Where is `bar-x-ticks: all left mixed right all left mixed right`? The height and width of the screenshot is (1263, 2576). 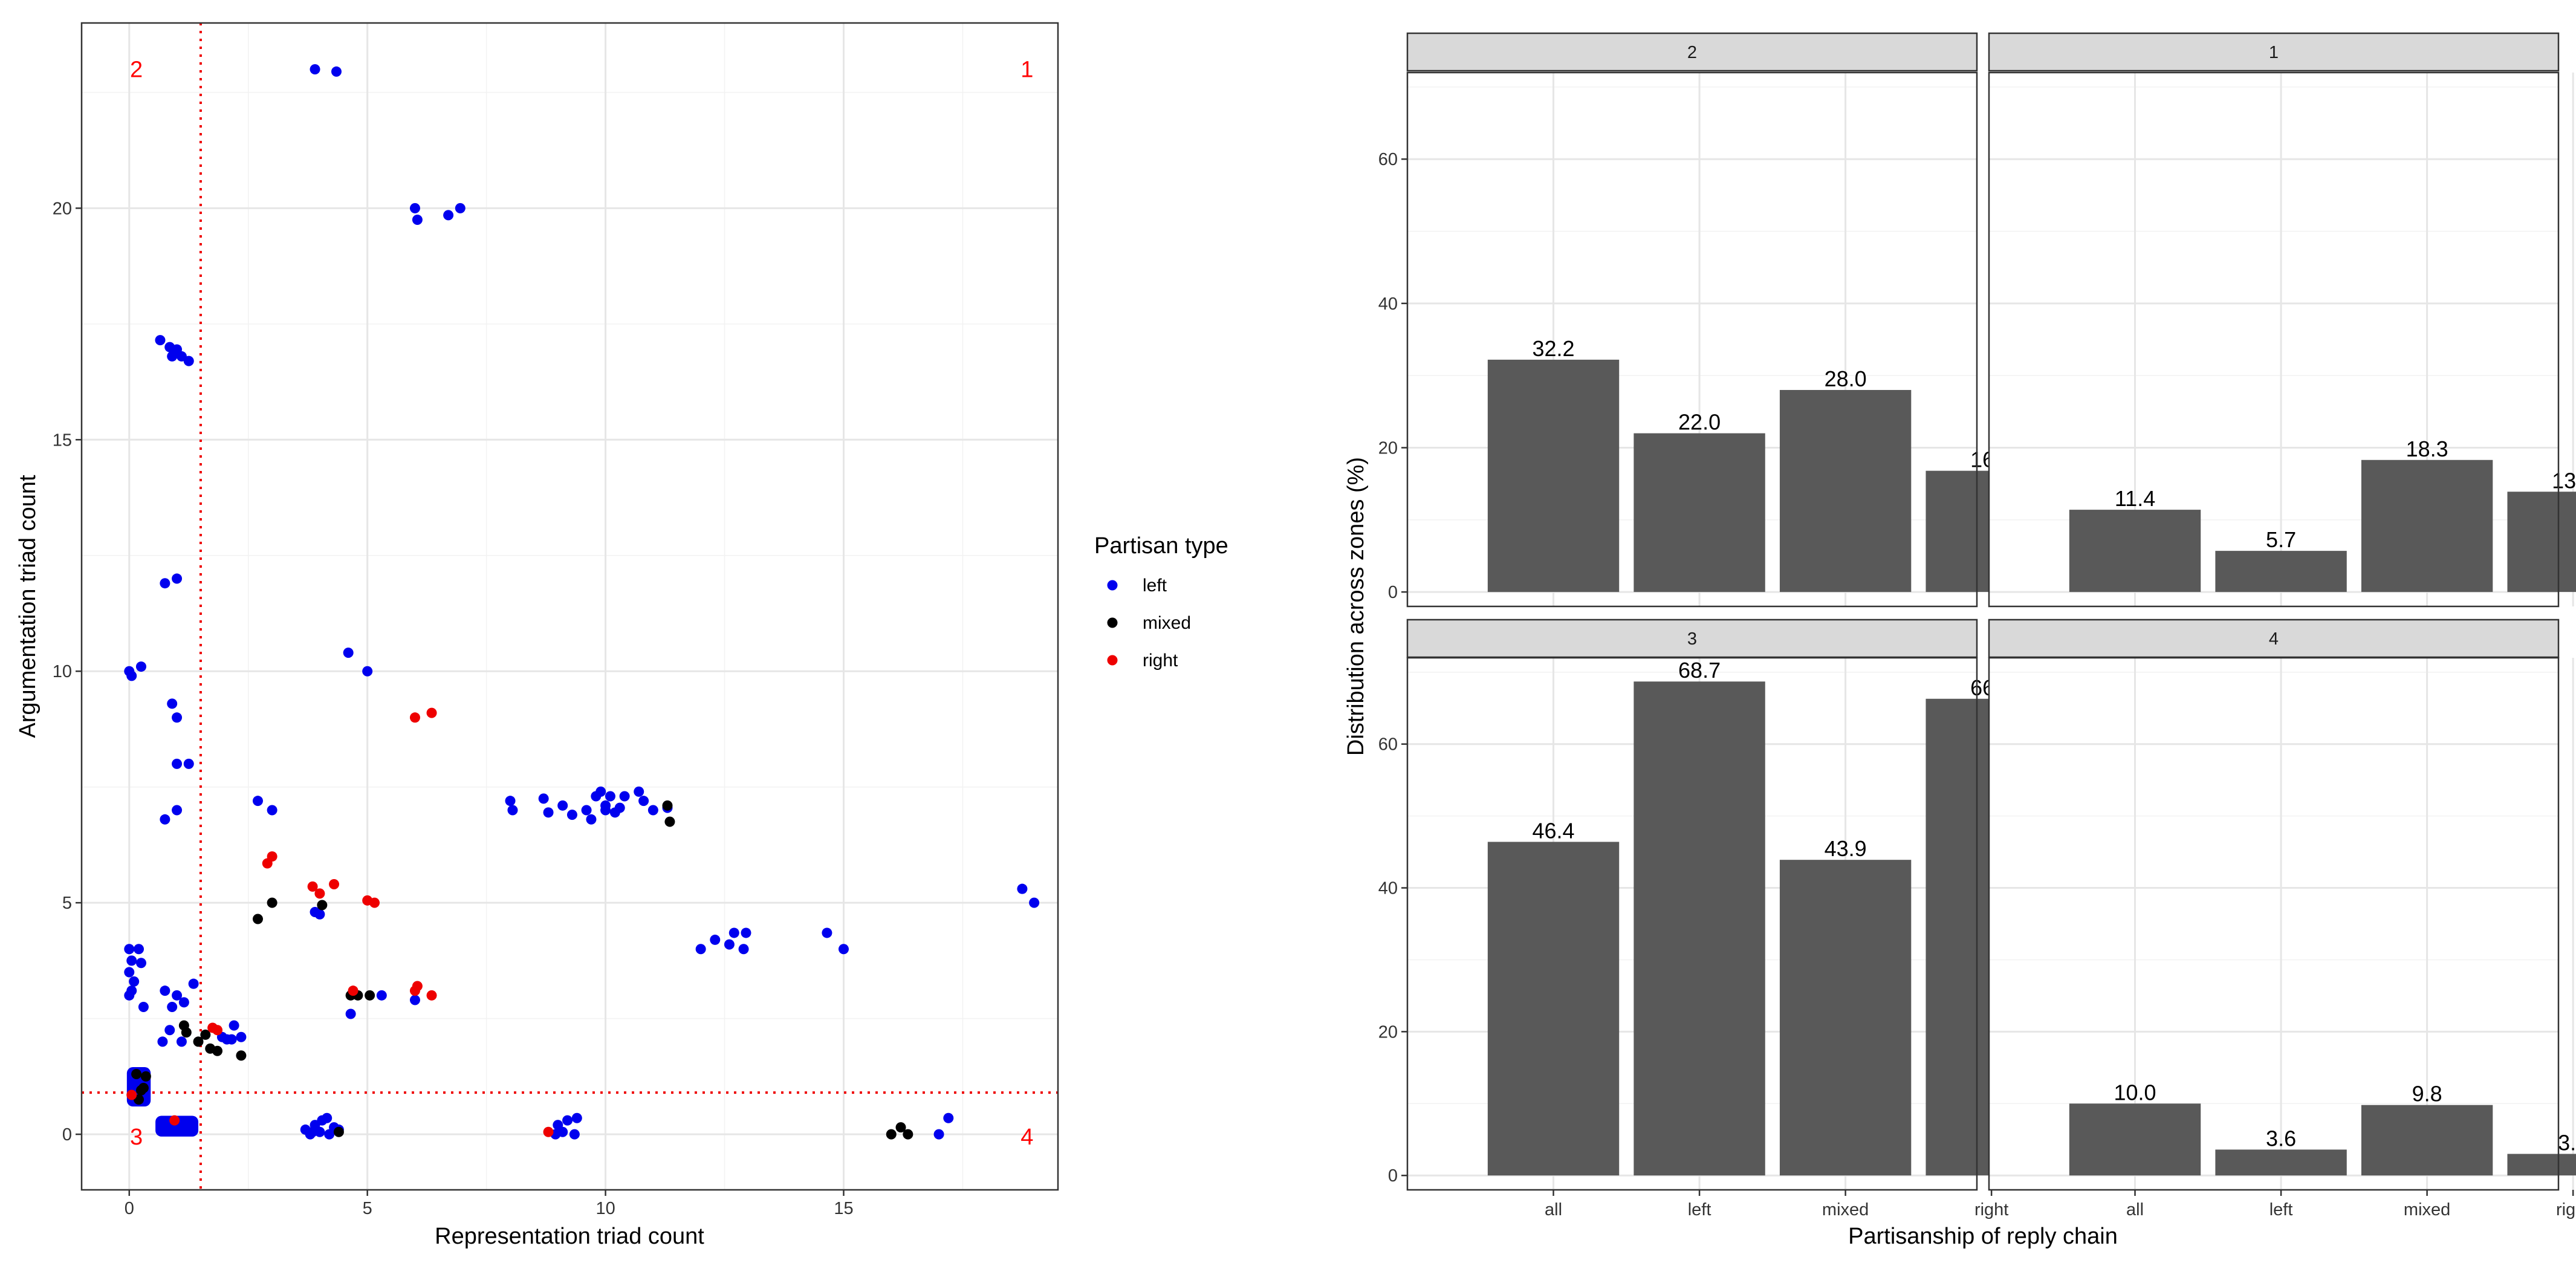
bar-x-ticks: all left mixed right all left mixed right is located at coordinates (2060, 1204).